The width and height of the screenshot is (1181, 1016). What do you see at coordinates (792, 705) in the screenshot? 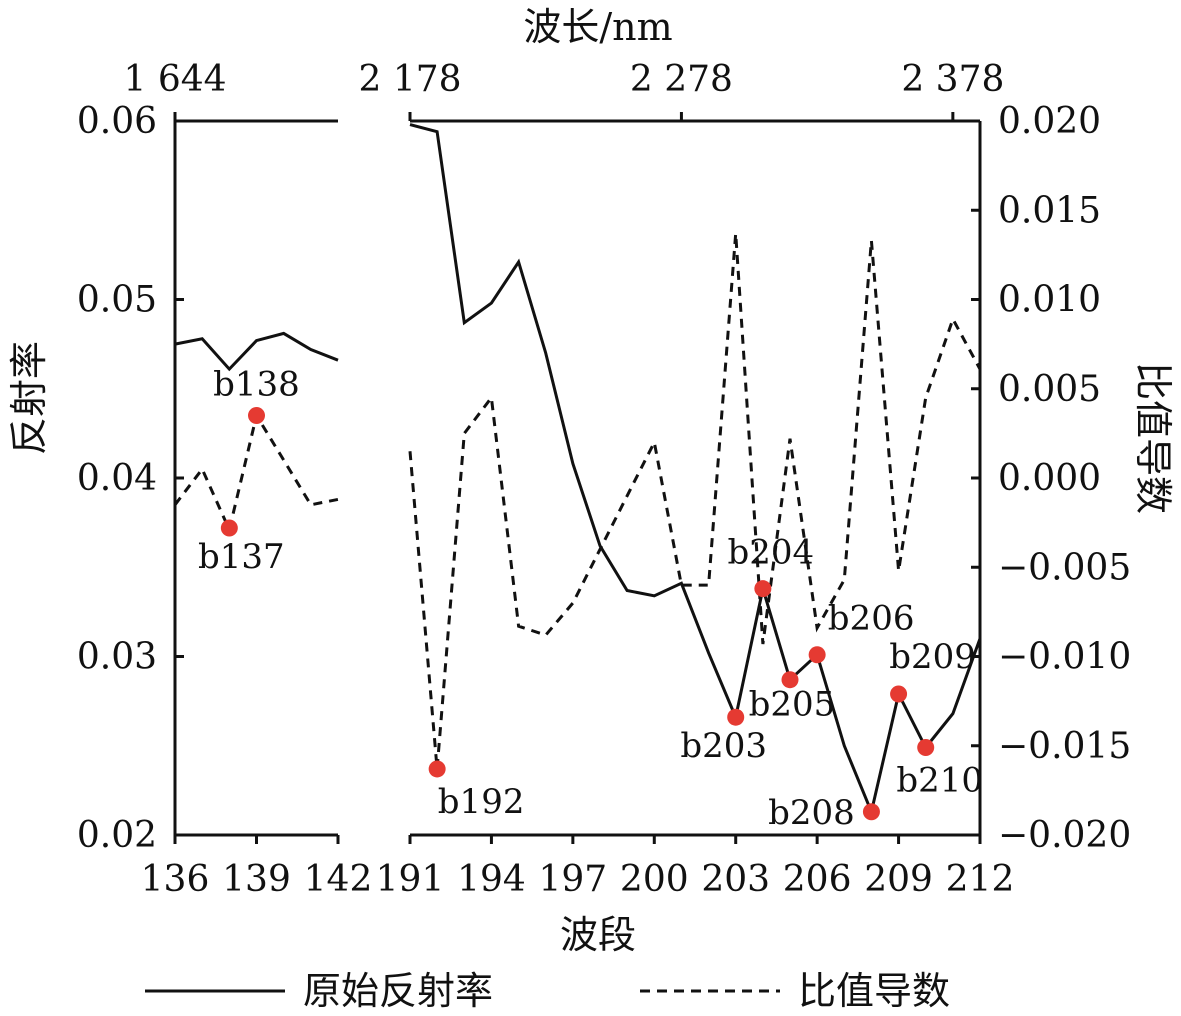
I see `point-label-b205: b205` at bounding box center [792, 705].